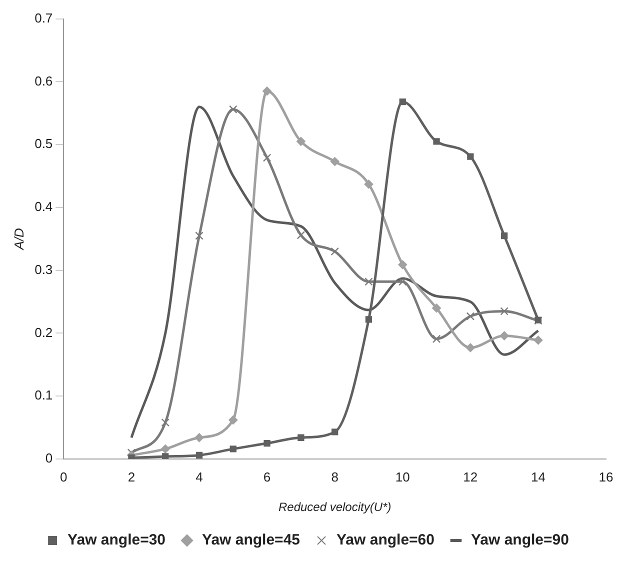  What do you see at coordinates (470, 476) in the screenshot?
I see `x-tick-label: 12` at bounding box center [470, 476].